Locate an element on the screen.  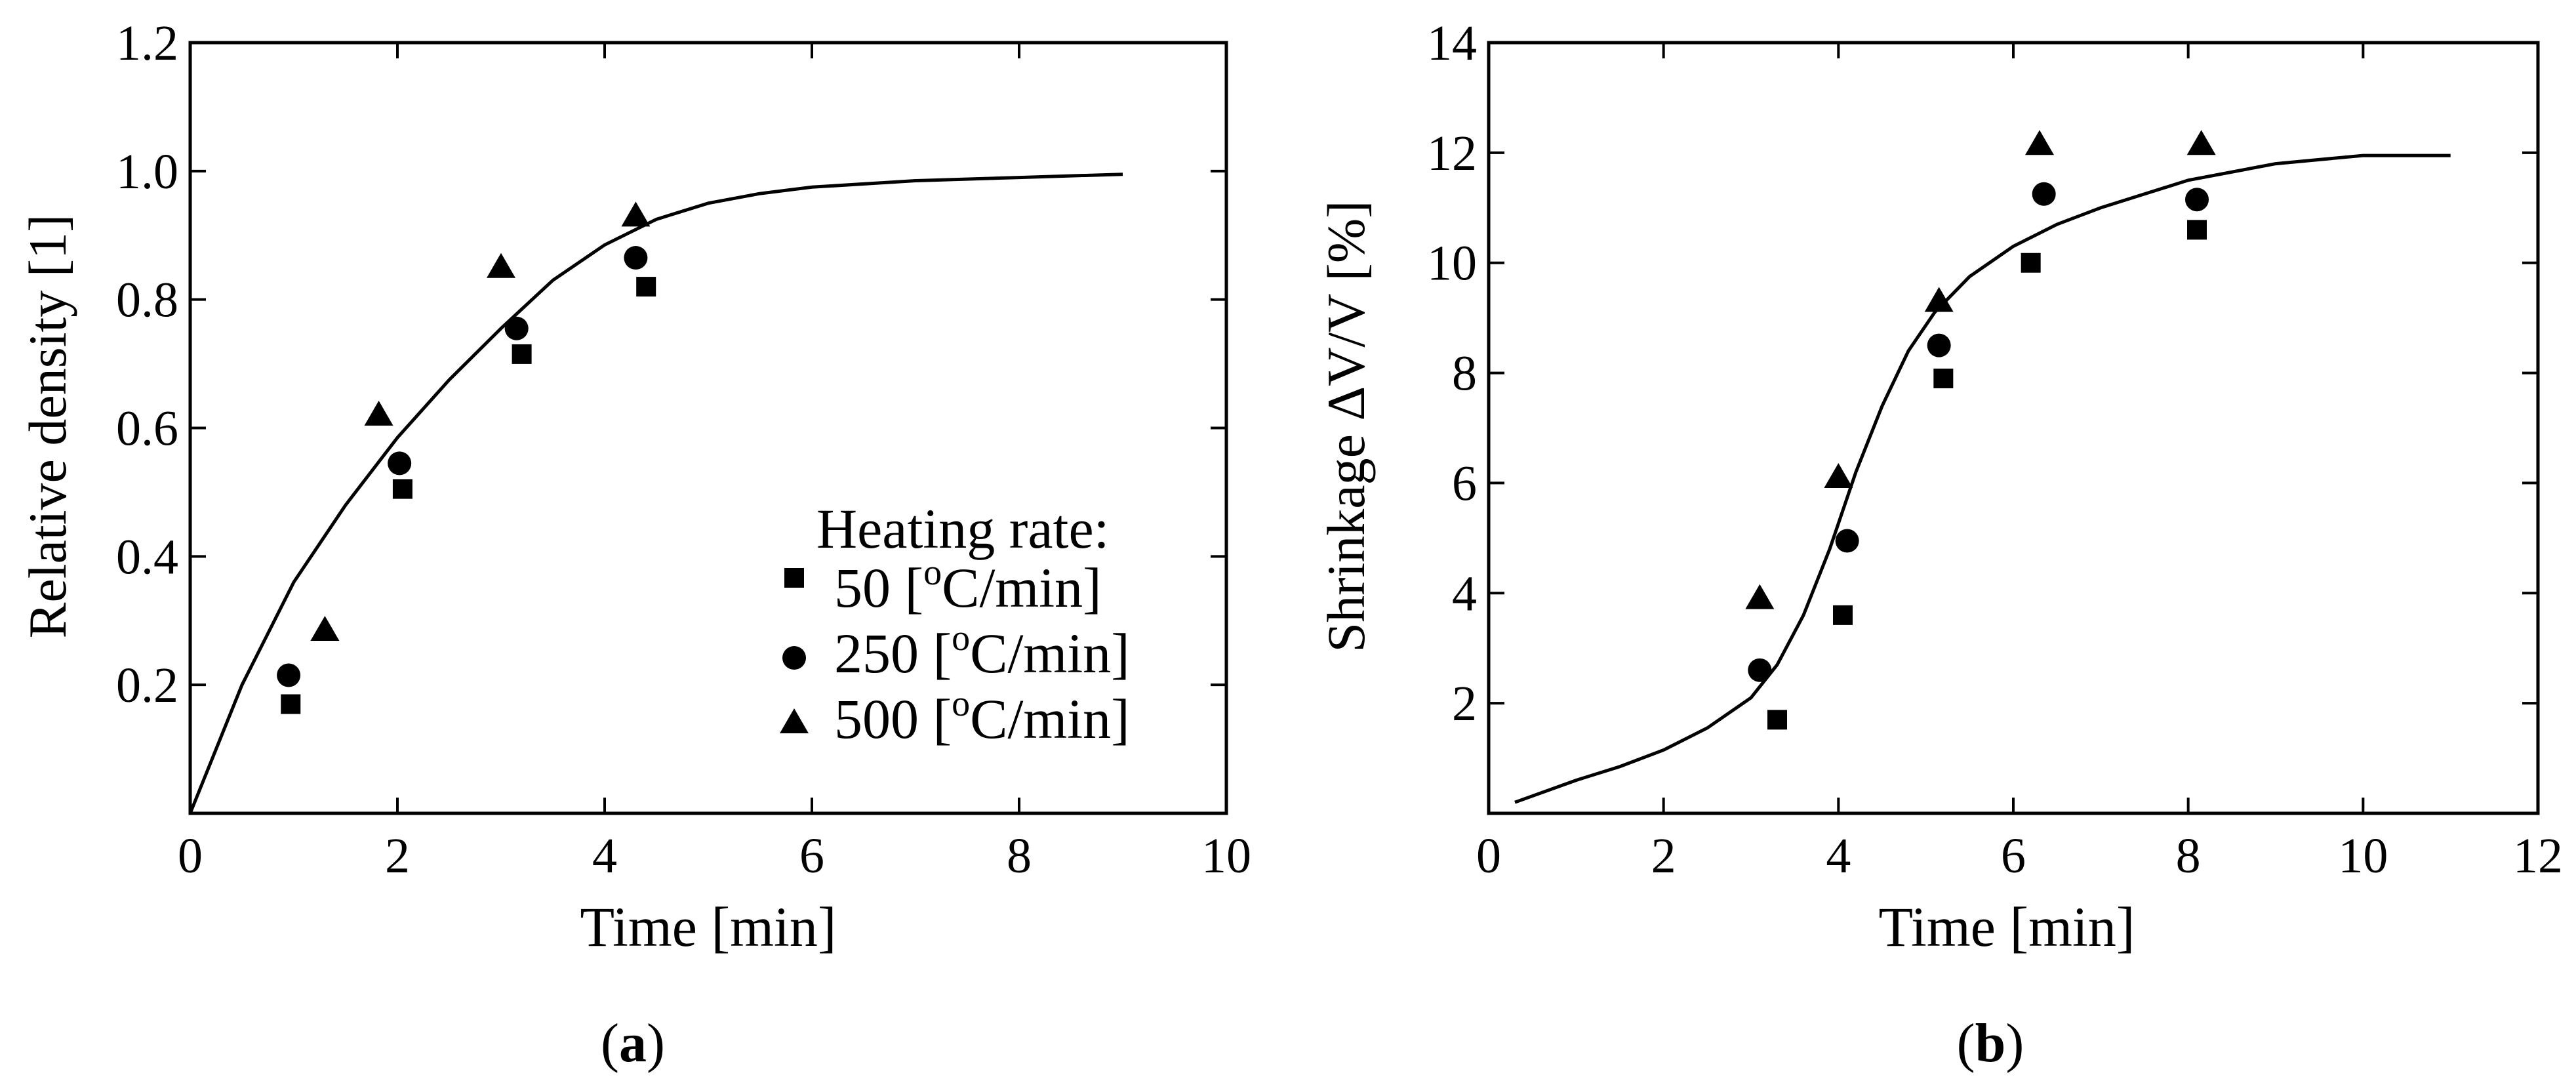
panel-letter-b: b is located at coordinates (1990, 1043).